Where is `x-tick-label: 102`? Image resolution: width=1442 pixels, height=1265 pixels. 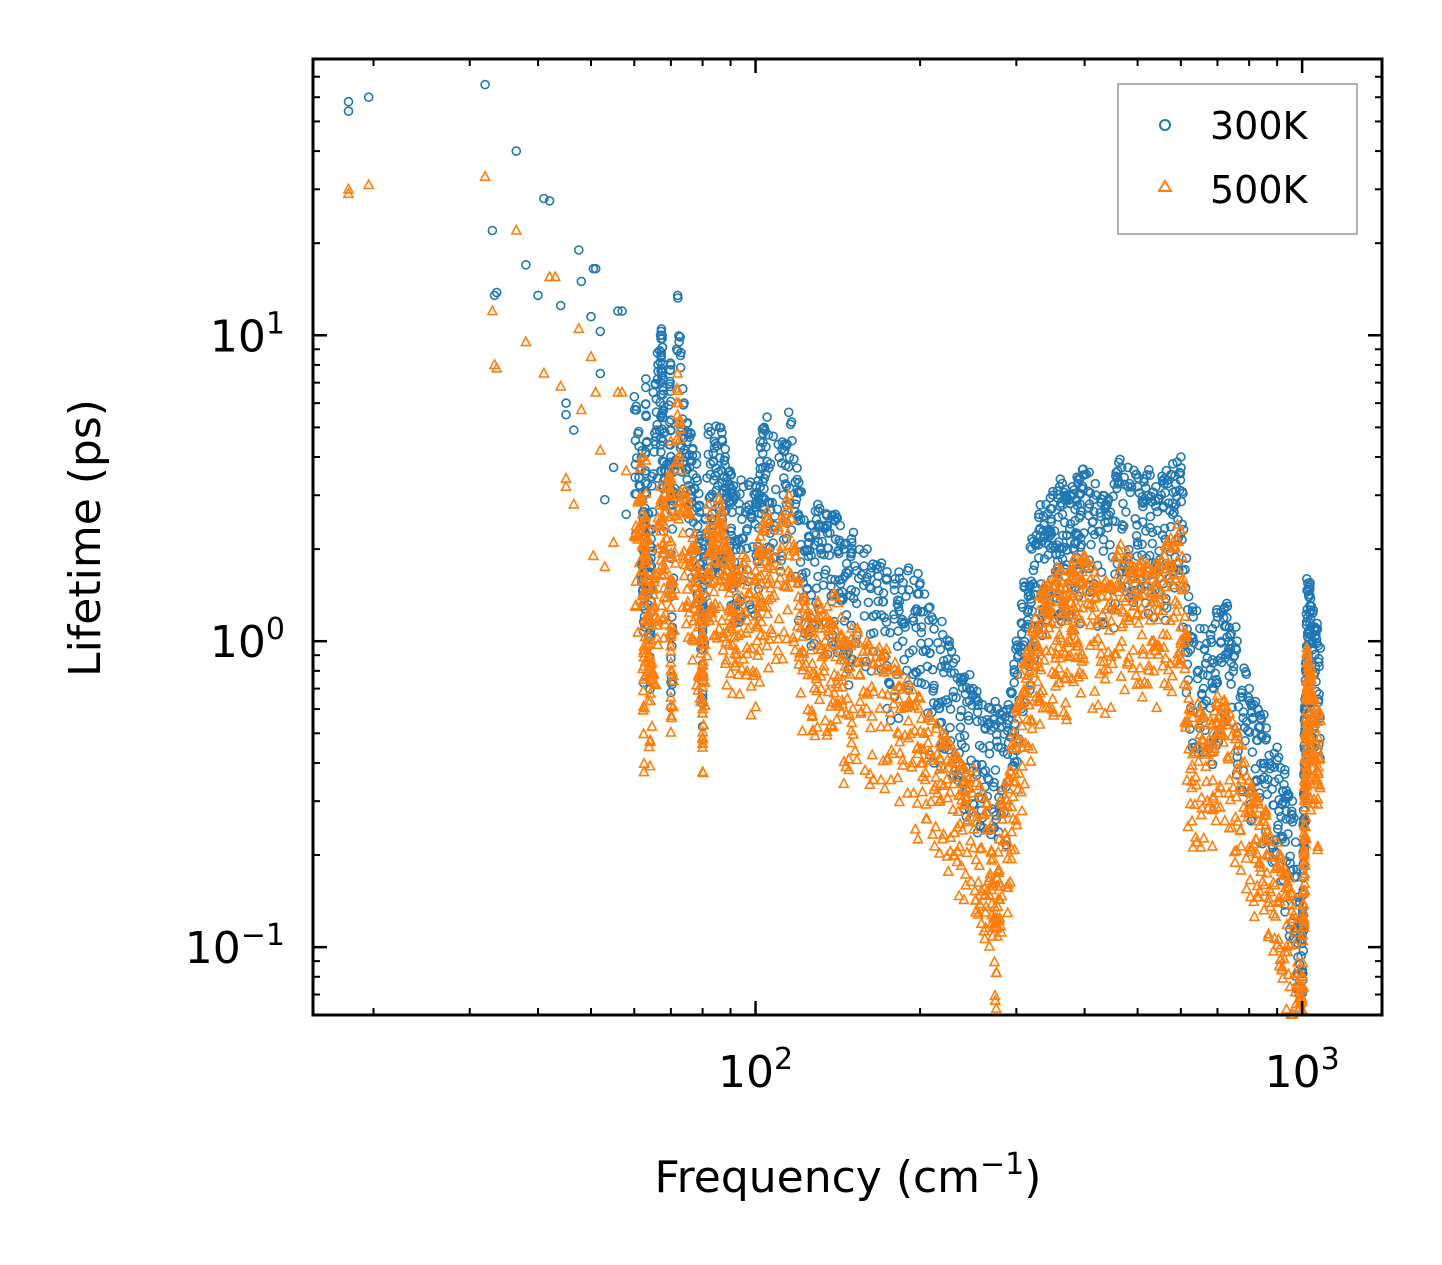 x-tick-label: 102 is located at coordinates (755, 1070).